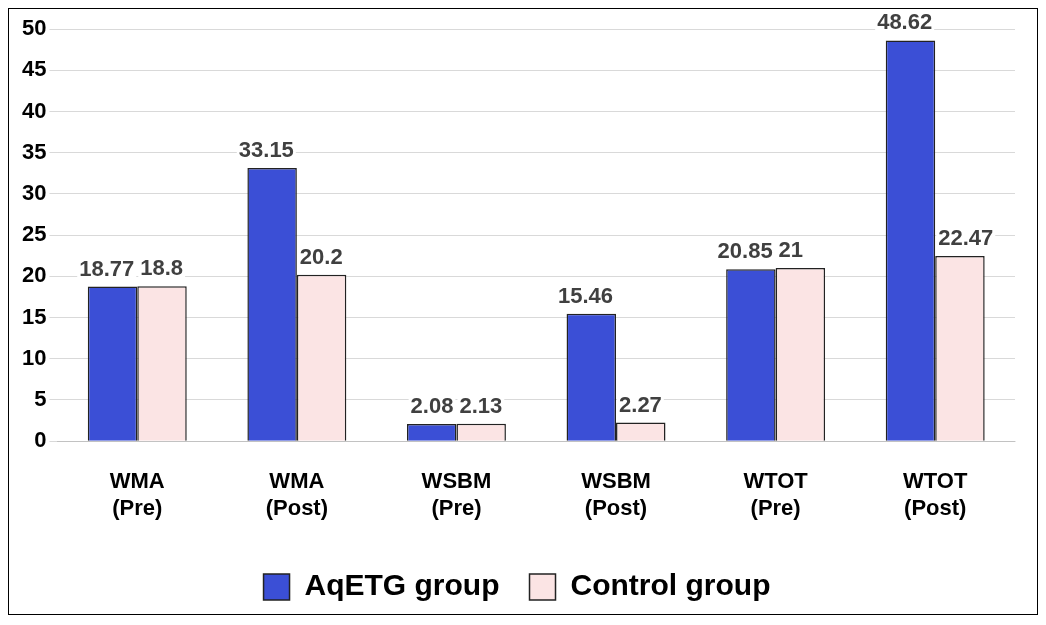  I want to click on data-label: 33.15, so click(266, 149).